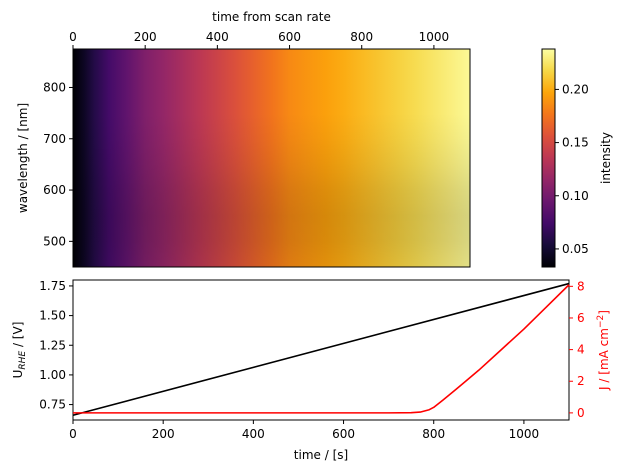 The width and height of the screenshot is (624, 473). What do you see at coordinates (304, 430) in the screenshot?
I see `line-x-ticks: 0 200 400 600 800 1000` at bounding box center [304, 430].